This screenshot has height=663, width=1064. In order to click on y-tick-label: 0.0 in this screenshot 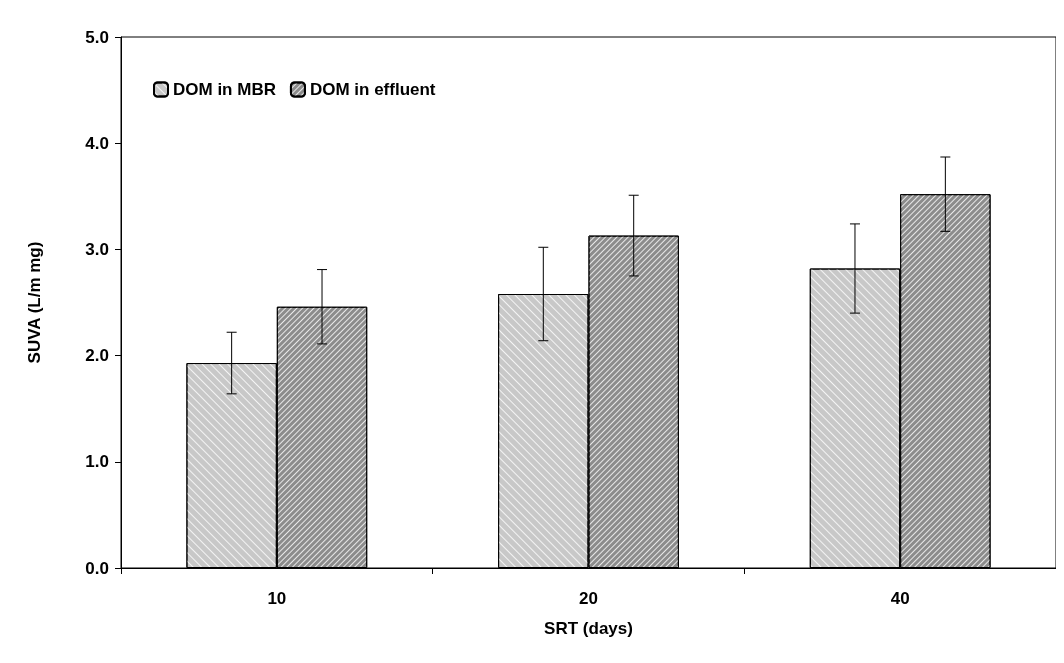, I will do `click(97, 568)`.